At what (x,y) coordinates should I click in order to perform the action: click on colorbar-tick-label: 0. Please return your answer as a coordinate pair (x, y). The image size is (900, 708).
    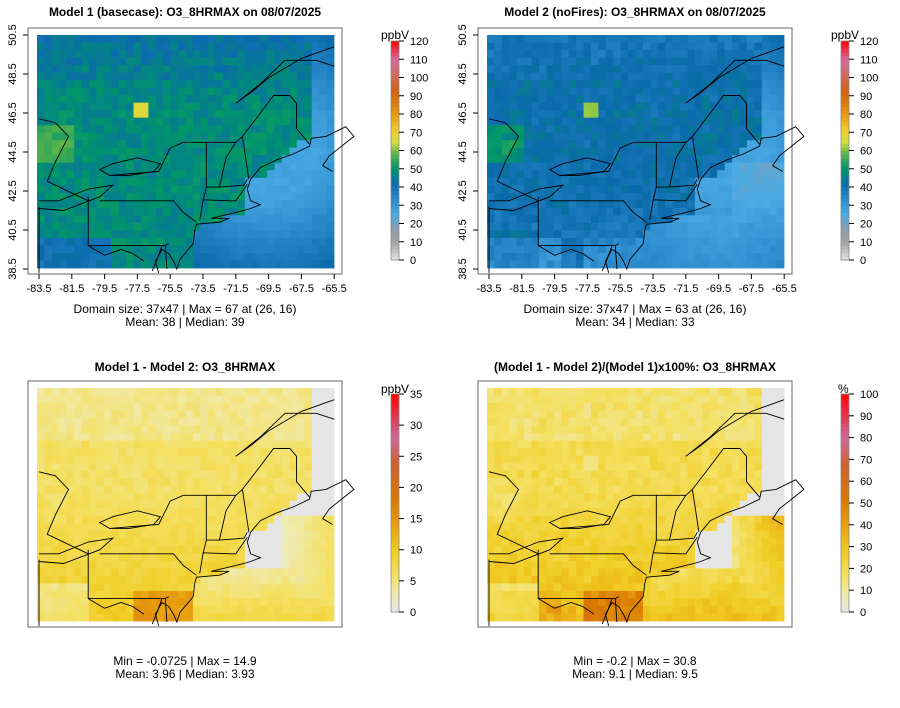
    Looking at the image, I should click on (413, 613).